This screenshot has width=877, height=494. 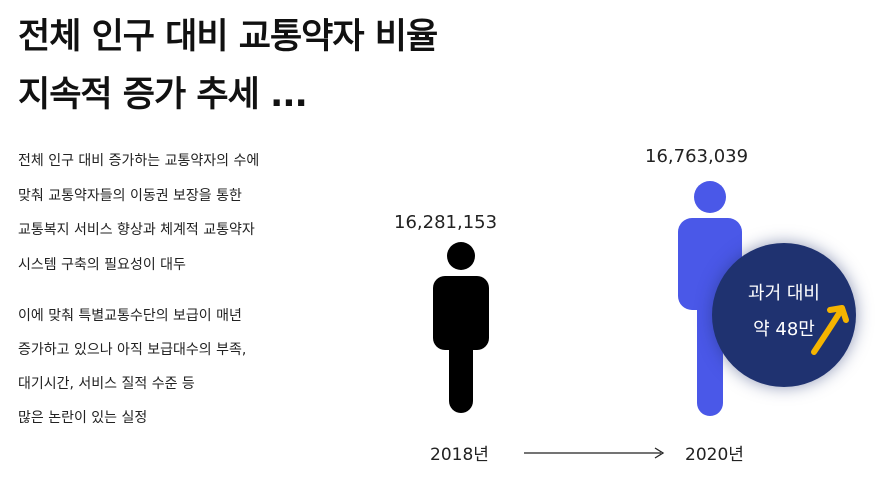 I want to click on trend-up-arrow-icon, so click(x=830, y=330).